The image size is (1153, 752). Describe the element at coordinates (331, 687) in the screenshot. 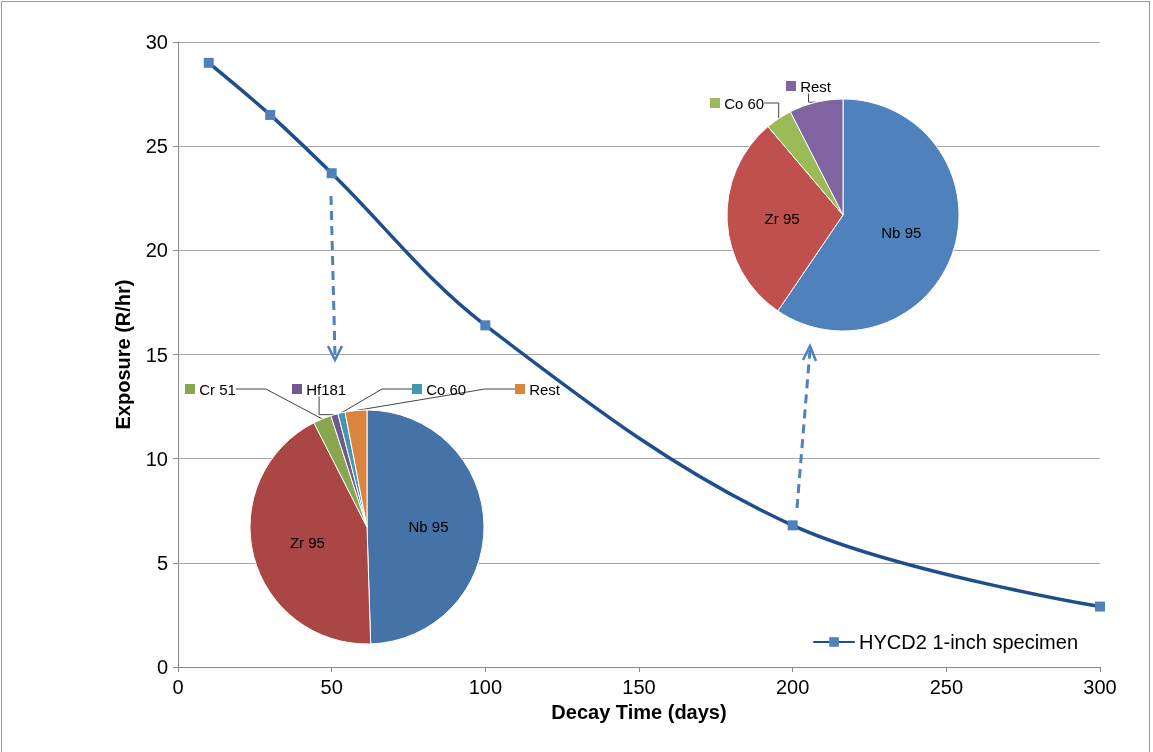

I see `x-tick-label: 50` at that location.